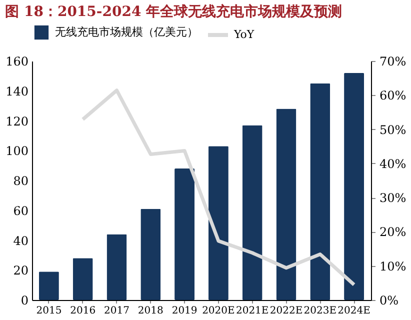 The height and width of the screenshot is (320, 411). I want to click on x-tick-label: 2015, so click(49, 311).